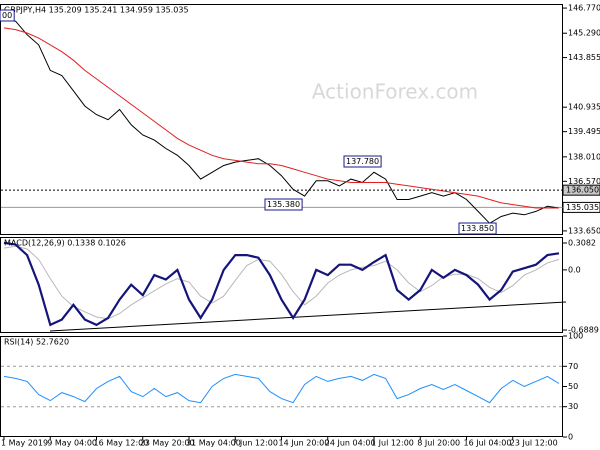  Describe the element at coordinates (582, 243) in the screenshot. I see `y-tick-label: 0.3082` at that location.